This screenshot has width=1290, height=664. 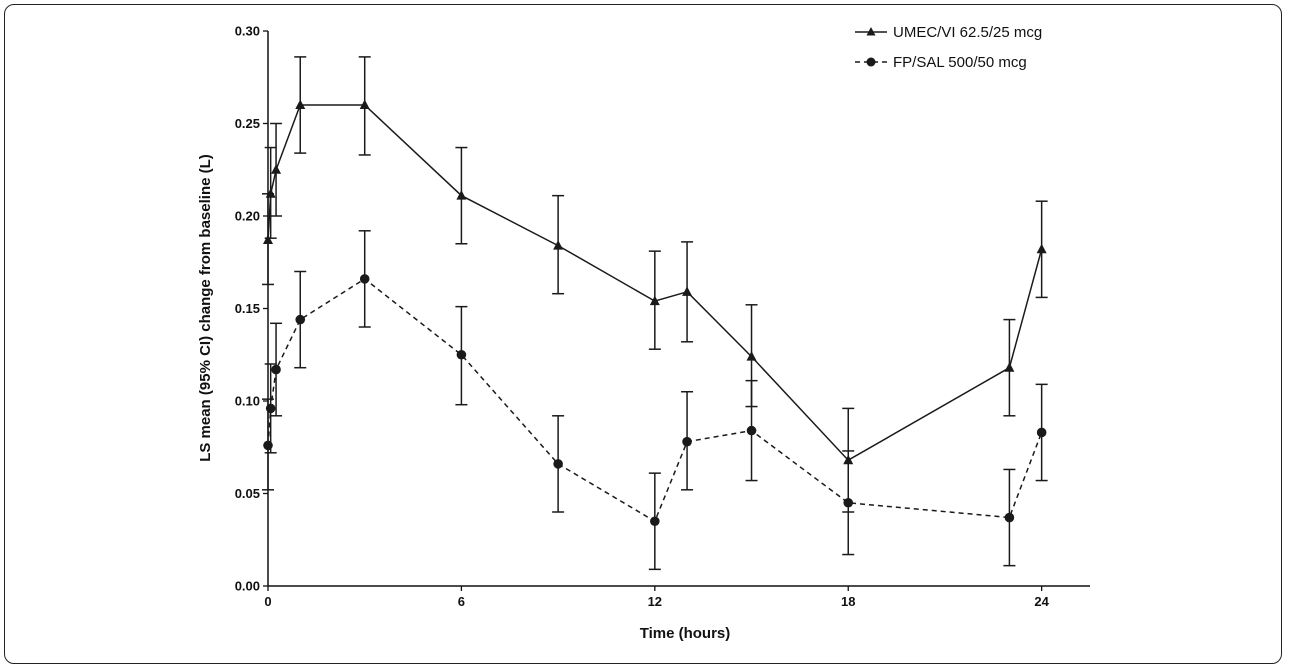 What do you see at coordinates (267, 601) in the screenshot?
I see `x-tick-label: 0` at bounding box center [267, 601].